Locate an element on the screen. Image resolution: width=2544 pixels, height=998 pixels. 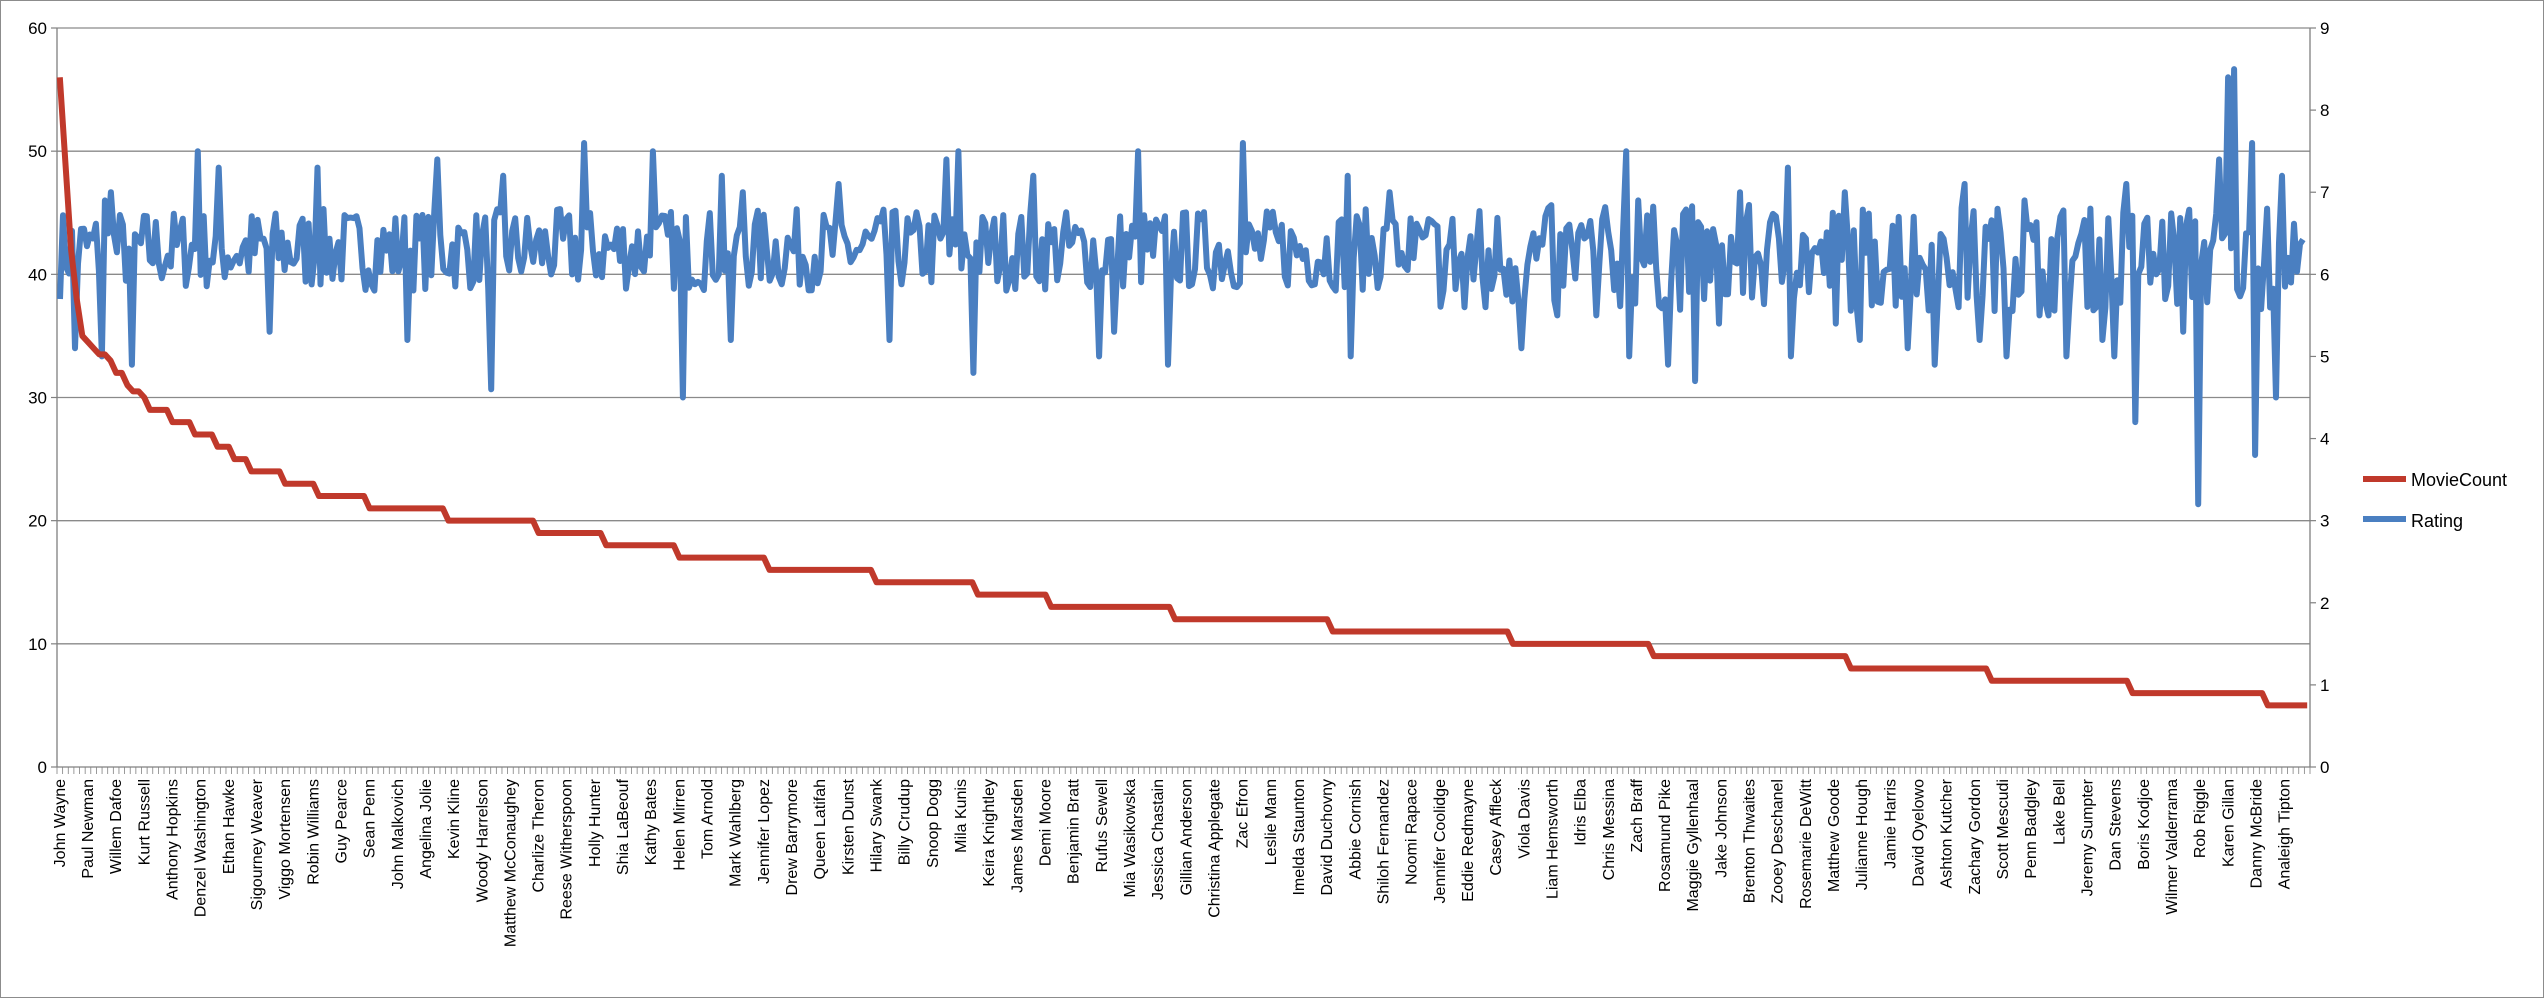
x-category-label: Woody Harrelson is located at coordinates (482, 840).